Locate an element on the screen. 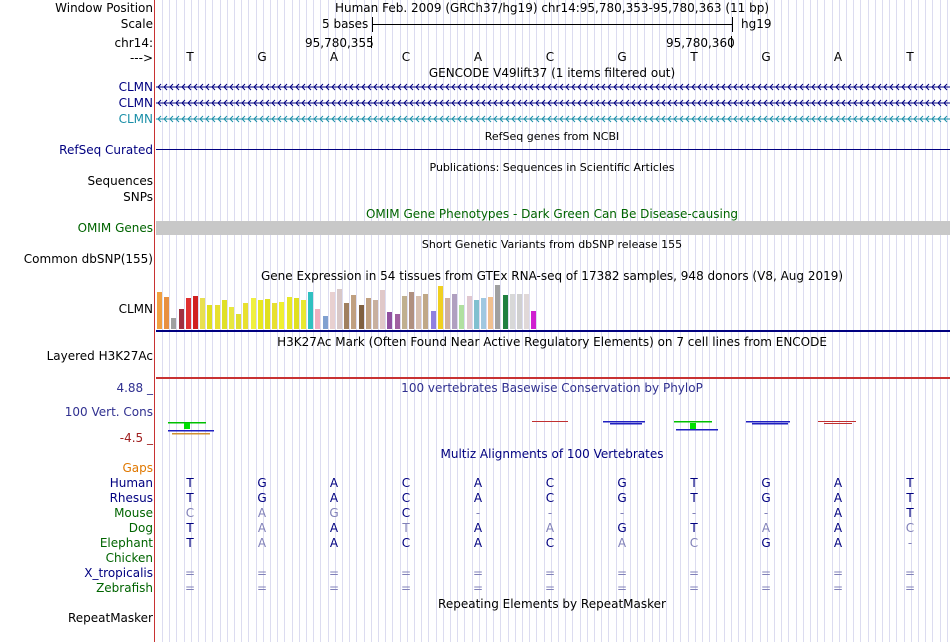  multiz-species-label: Zebrafish is located at coordinates (124, 588).